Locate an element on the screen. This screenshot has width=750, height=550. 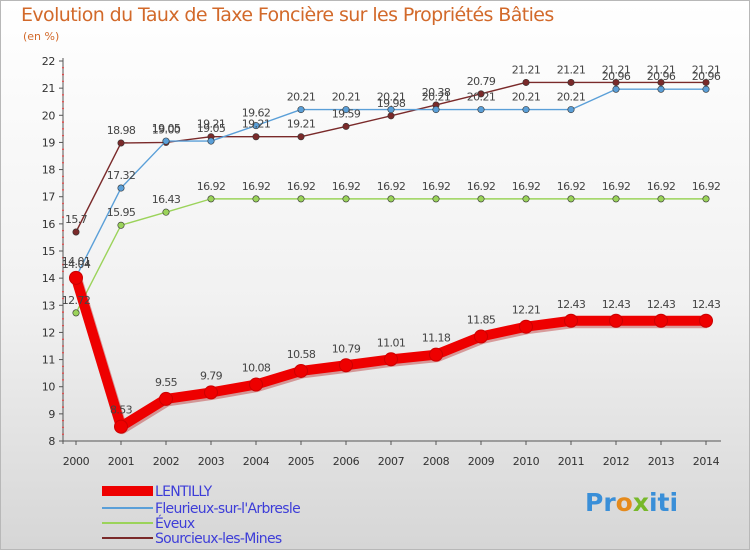
legend-label: LENTILLY is located at coordinates (184, 492).